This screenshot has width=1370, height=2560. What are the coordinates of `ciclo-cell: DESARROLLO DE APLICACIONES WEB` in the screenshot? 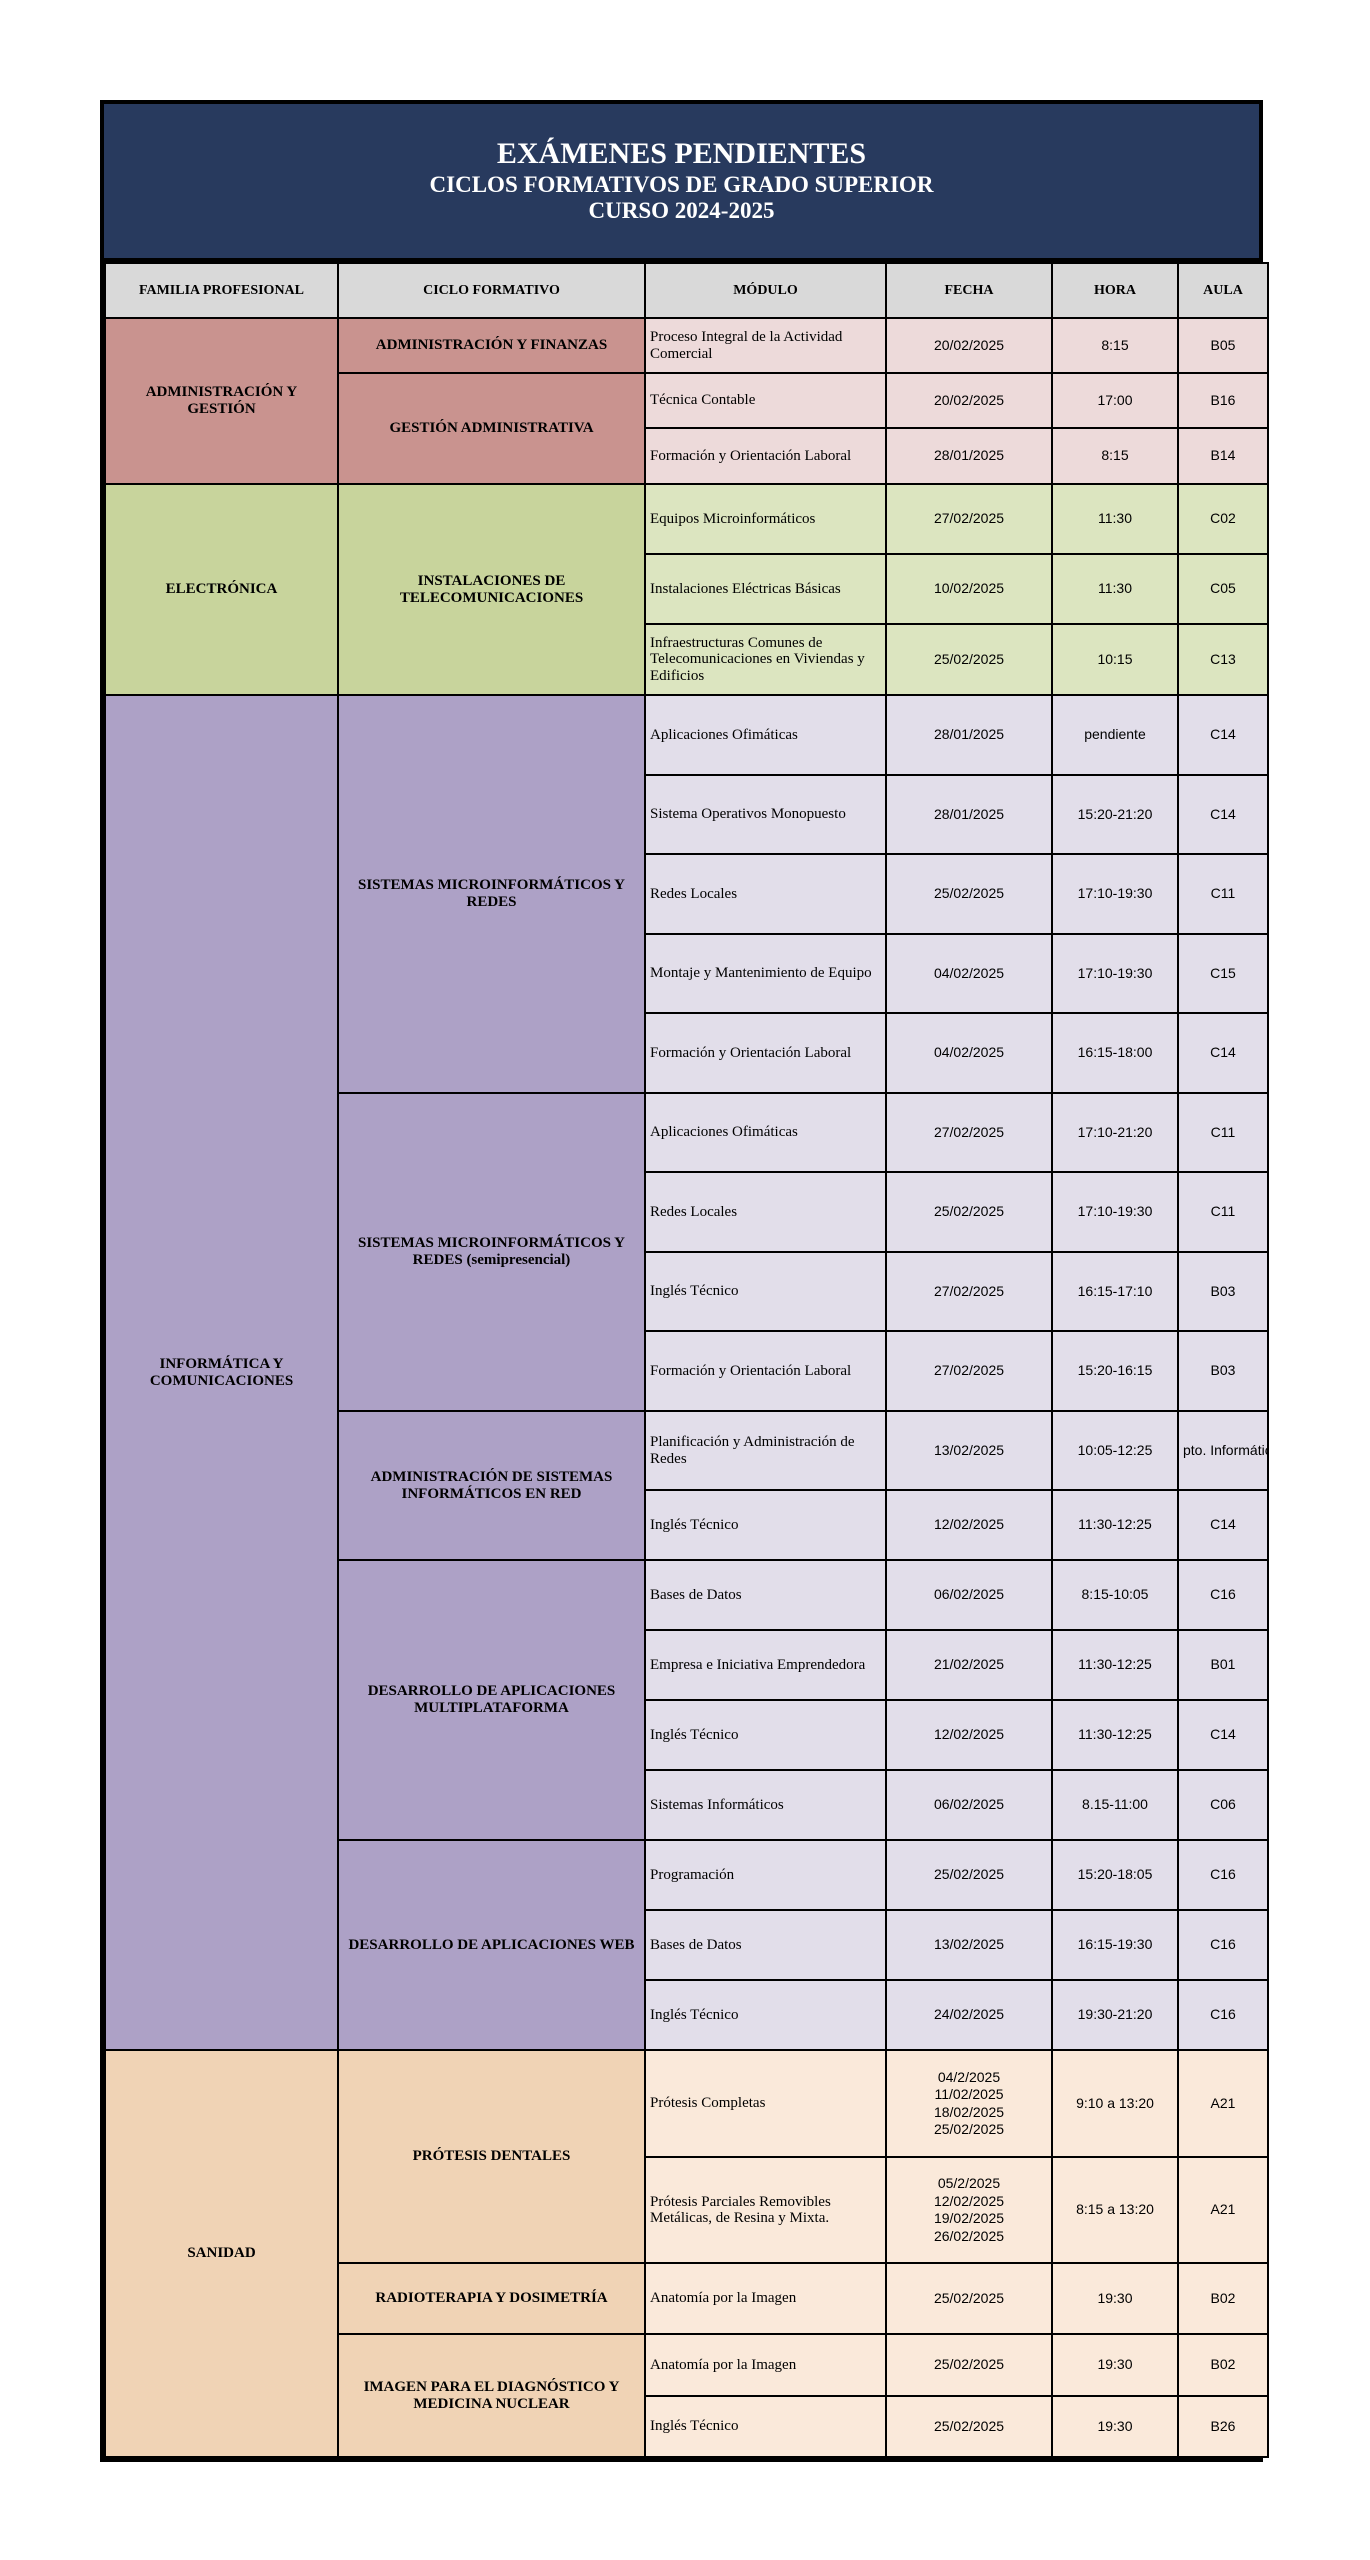 It's located at (491, 1945).